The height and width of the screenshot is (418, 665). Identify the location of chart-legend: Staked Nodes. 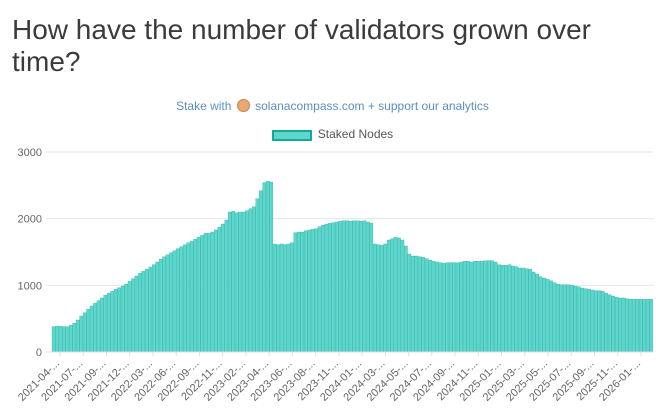
(332, 134).